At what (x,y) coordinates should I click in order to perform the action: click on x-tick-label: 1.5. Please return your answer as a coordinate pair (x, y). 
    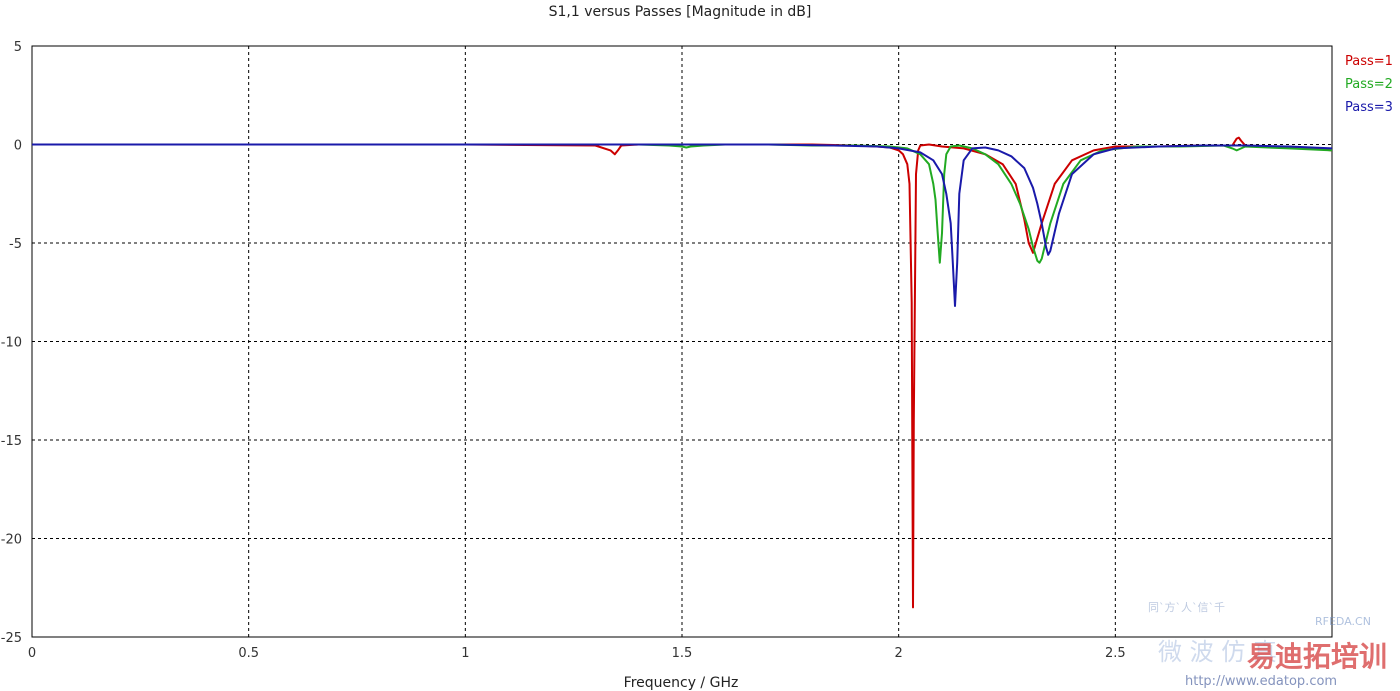
    Looking at the image, I should click on (682, 653).